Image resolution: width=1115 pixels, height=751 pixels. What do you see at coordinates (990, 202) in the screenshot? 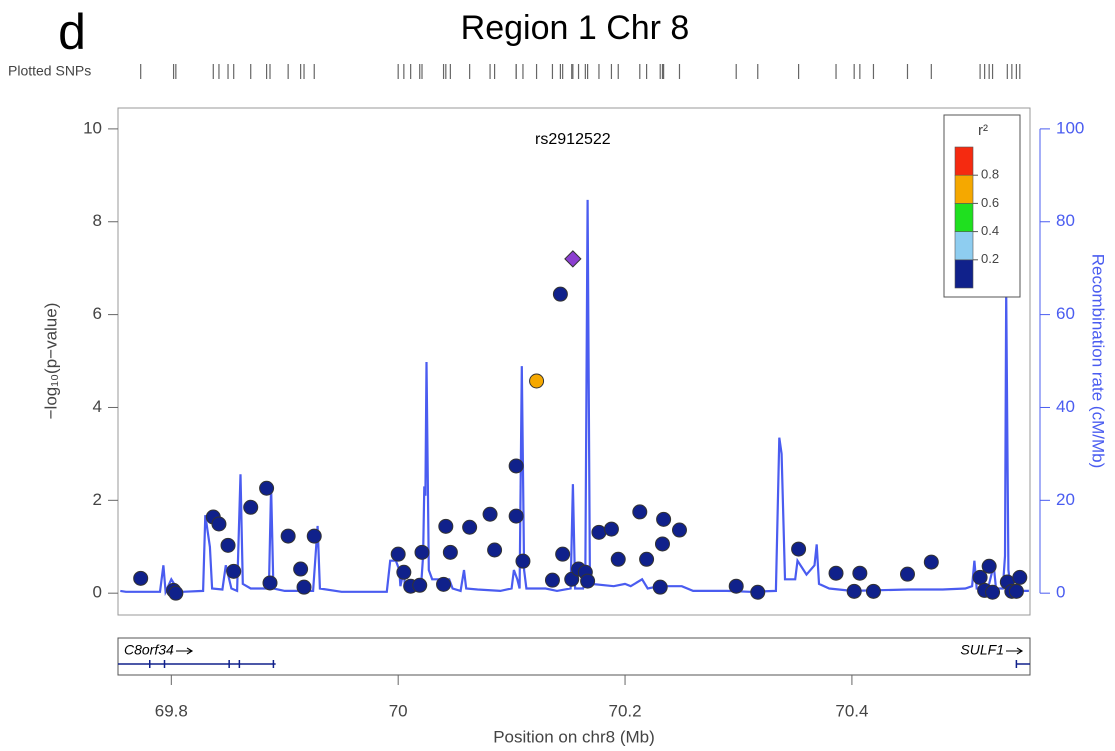
I see `legend-tick-label: 0.6` at bounding box center [990, 202].